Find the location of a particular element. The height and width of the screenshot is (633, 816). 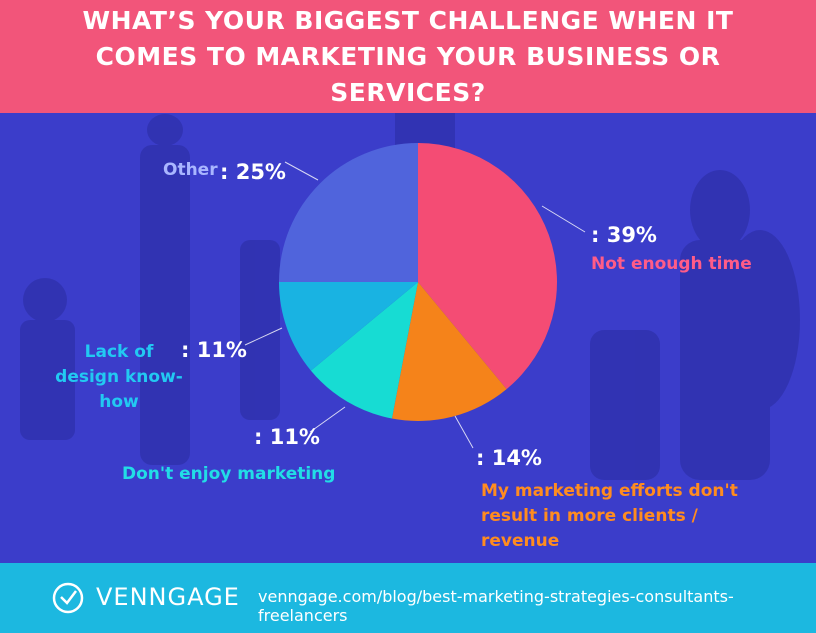

value-label: : 14% is located at coordinates (509, 458).